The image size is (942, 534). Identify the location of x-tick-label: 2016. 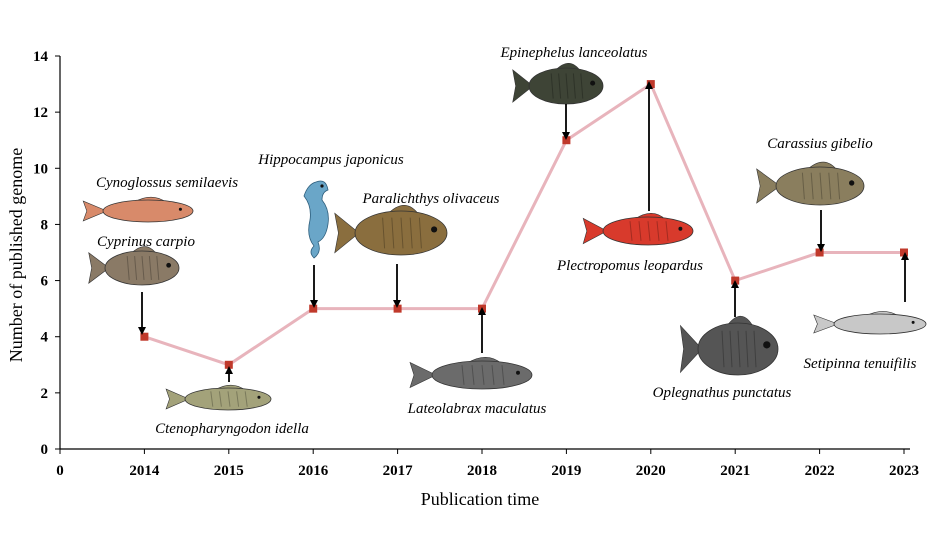
(313, 471).